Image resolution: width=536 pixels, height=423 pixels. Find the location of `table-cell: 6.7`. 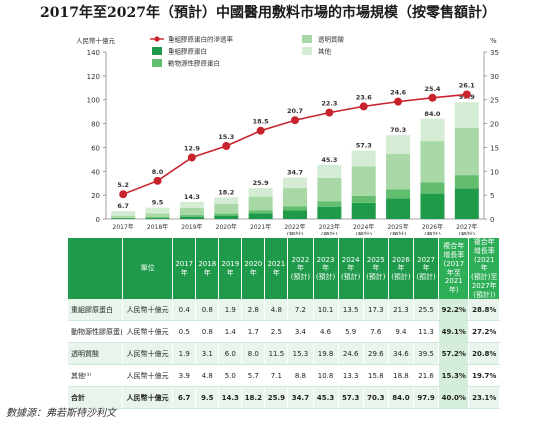

table-cell: 6.7 is located at coordinates (184, 398).